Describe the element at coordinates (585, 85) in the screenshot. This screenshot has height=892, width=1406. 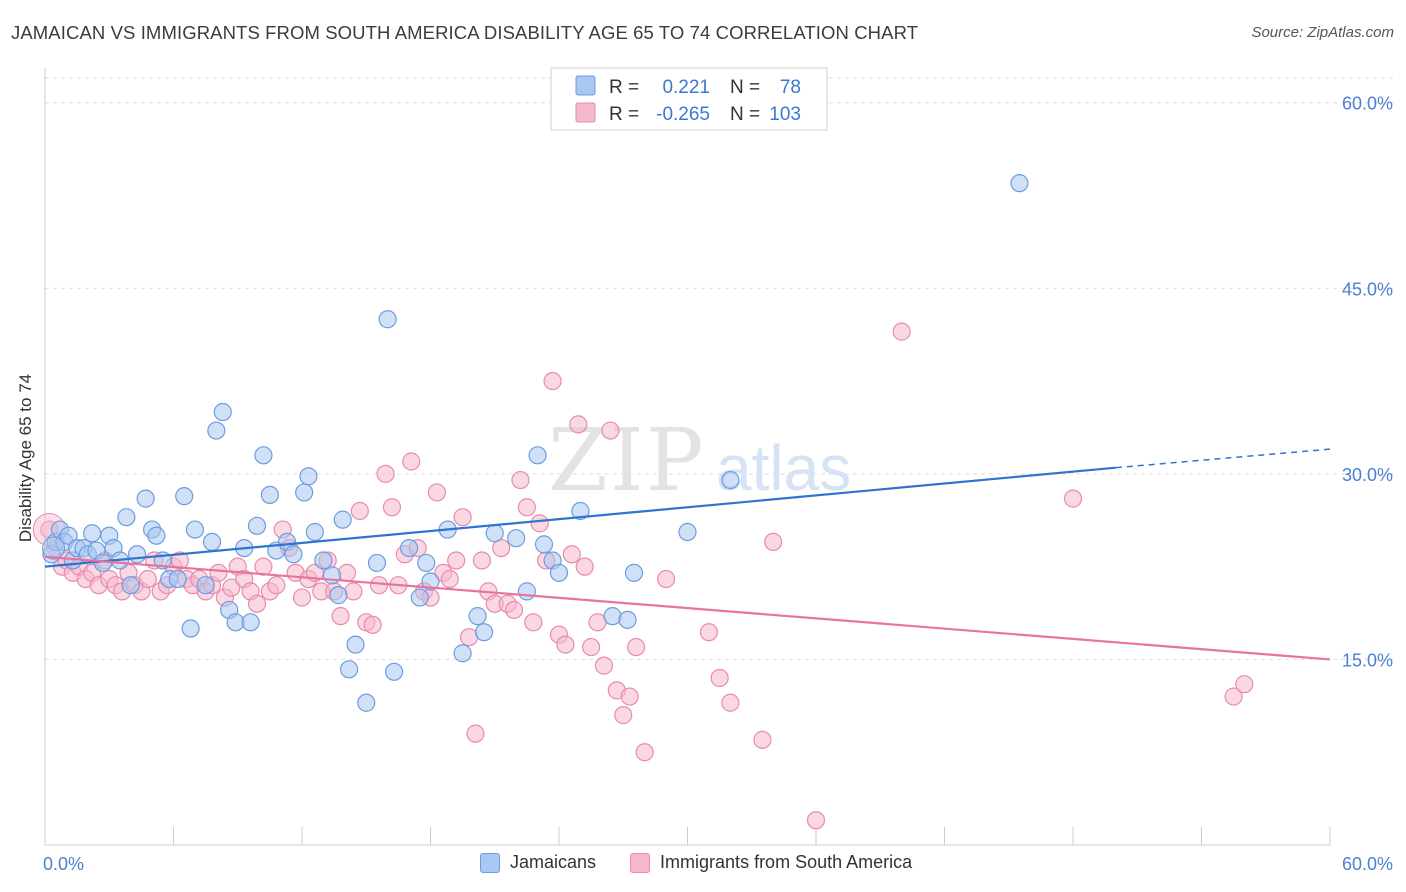
I see `legend-swatch-blue` at that location.